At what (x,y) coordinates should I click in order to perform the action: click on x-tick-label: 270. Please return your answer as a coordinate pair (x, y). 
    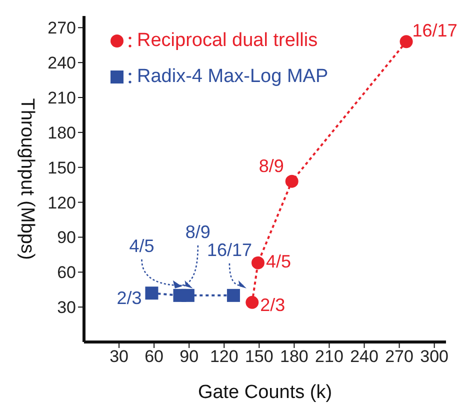
    Looking at the image, I should click on (399, 356).